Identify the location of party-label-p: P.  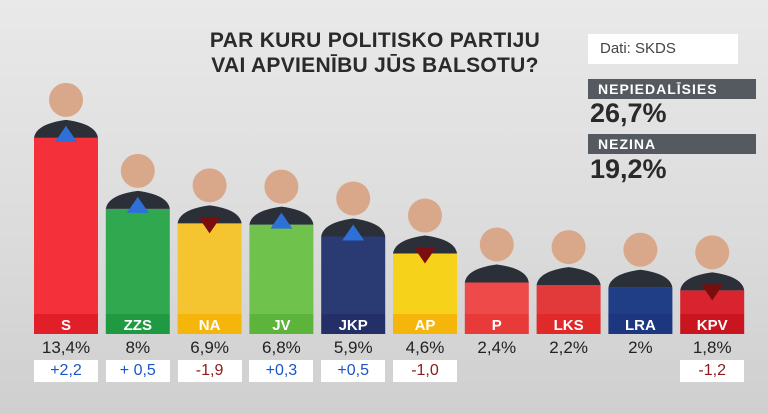
(497, 325).